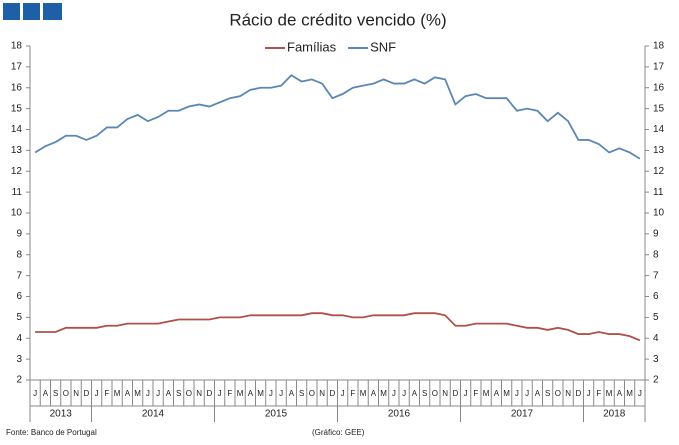 The width and height of the screenshot is (679, 445). What do you see at coordinates (337, 19) in the screenshot?
I see `chart-title: Rácio de crédito vencido (%)` at bounding box center [337, 19].